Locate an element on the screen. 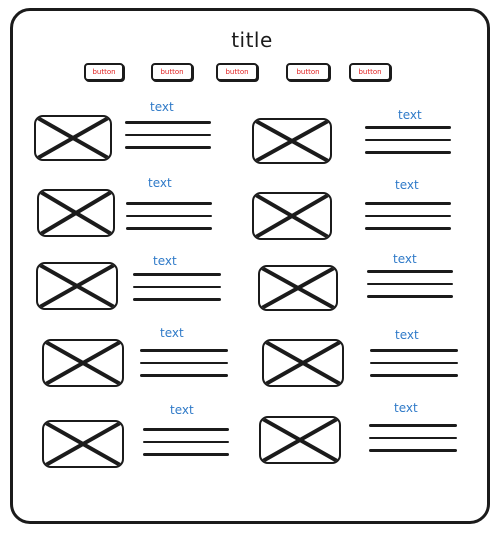 The width and height of the screenshot is (504, 536). button-3: button is located at coordinates (237, 72).